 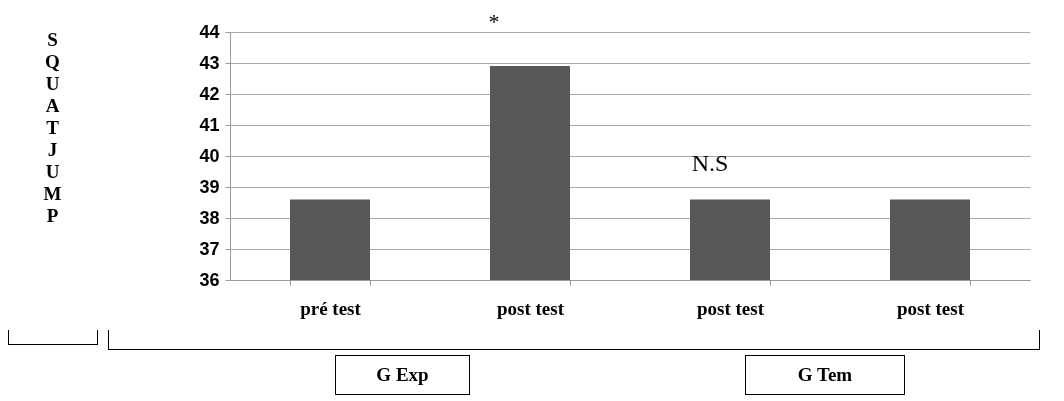 I want to click on y-tick-label: 38, so click(x=209, y=217).